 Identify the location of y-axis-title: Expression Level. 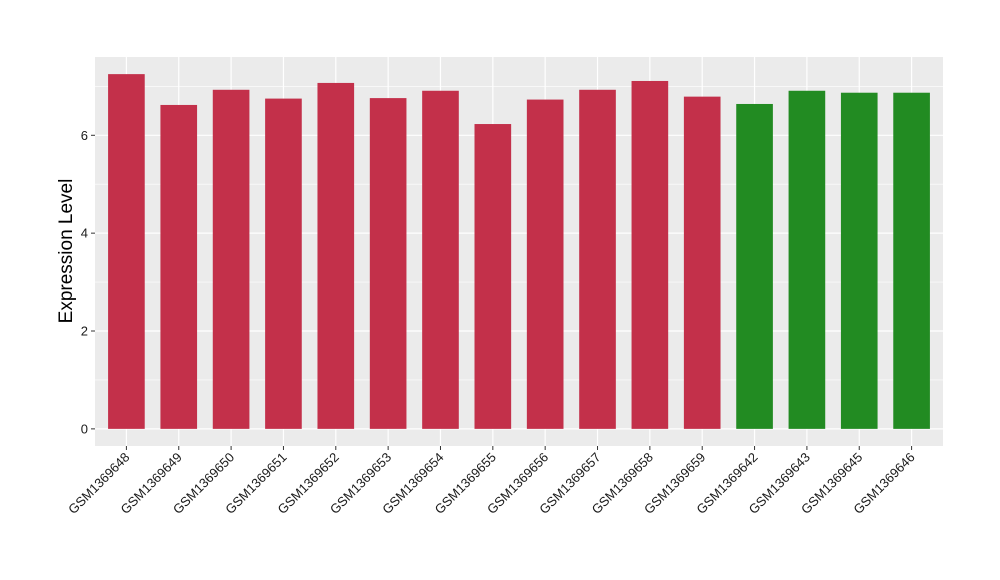
(66, 251).